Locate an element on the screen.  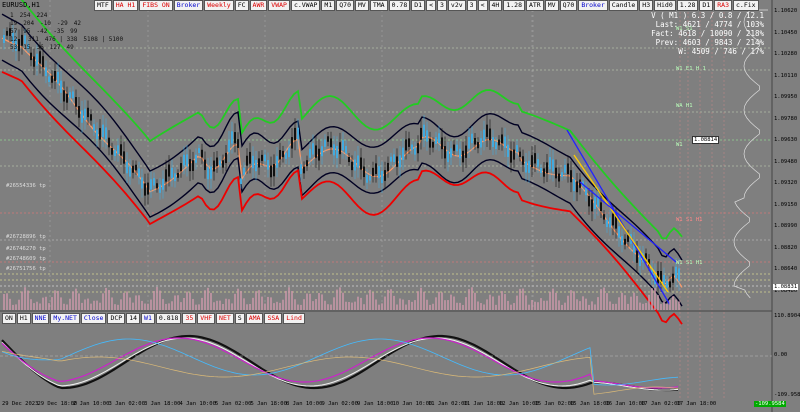
indicator-setting-button: My.NET is located at coordinates (65, 318).